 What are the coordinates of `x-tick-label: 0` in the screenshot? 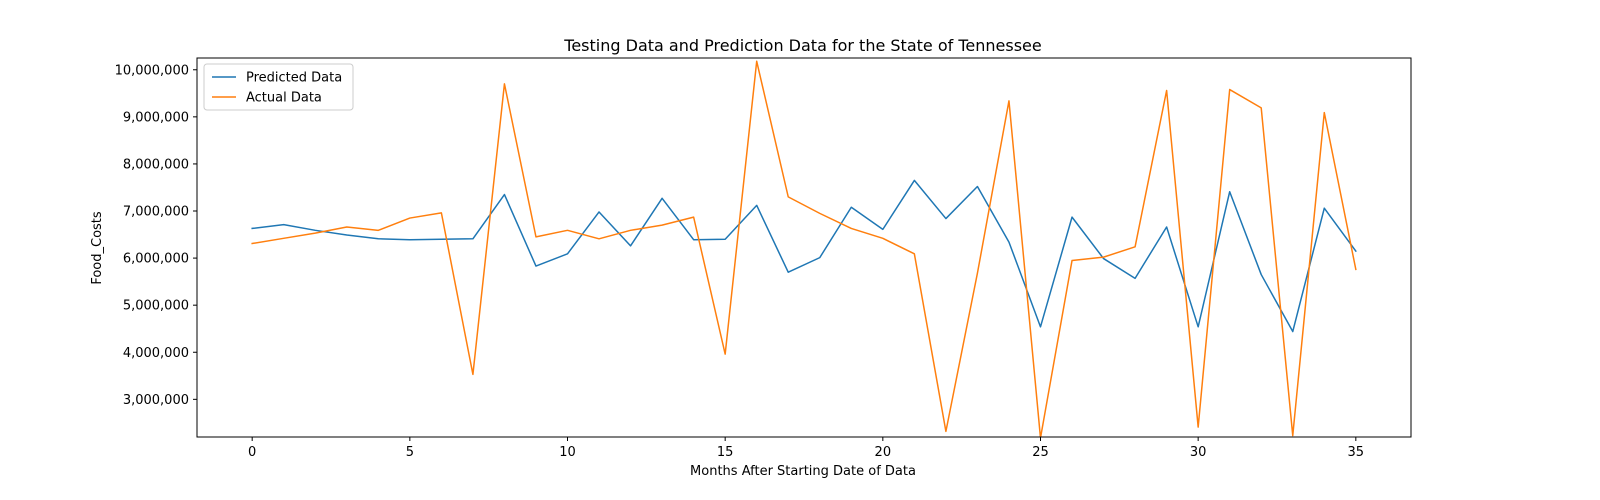 It's located at (252, 452).